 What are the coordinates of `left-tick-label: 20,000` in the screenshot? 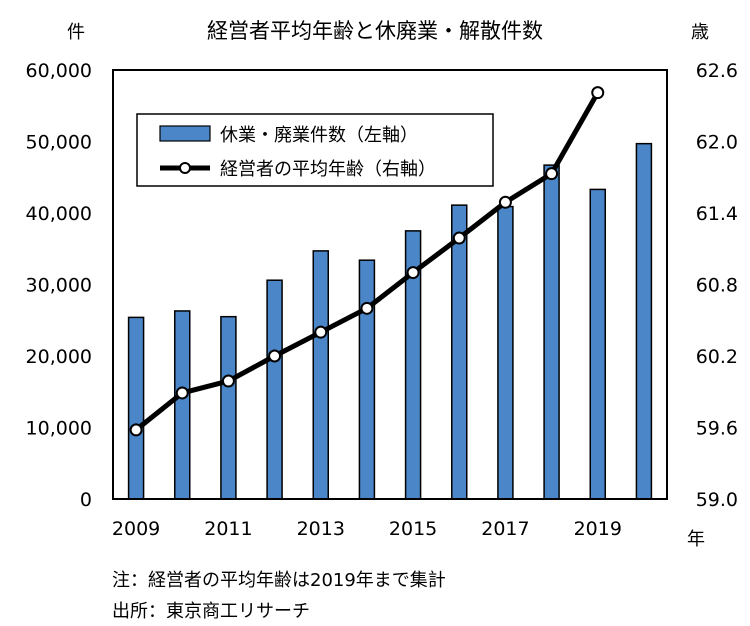 It's located at (59, 357).